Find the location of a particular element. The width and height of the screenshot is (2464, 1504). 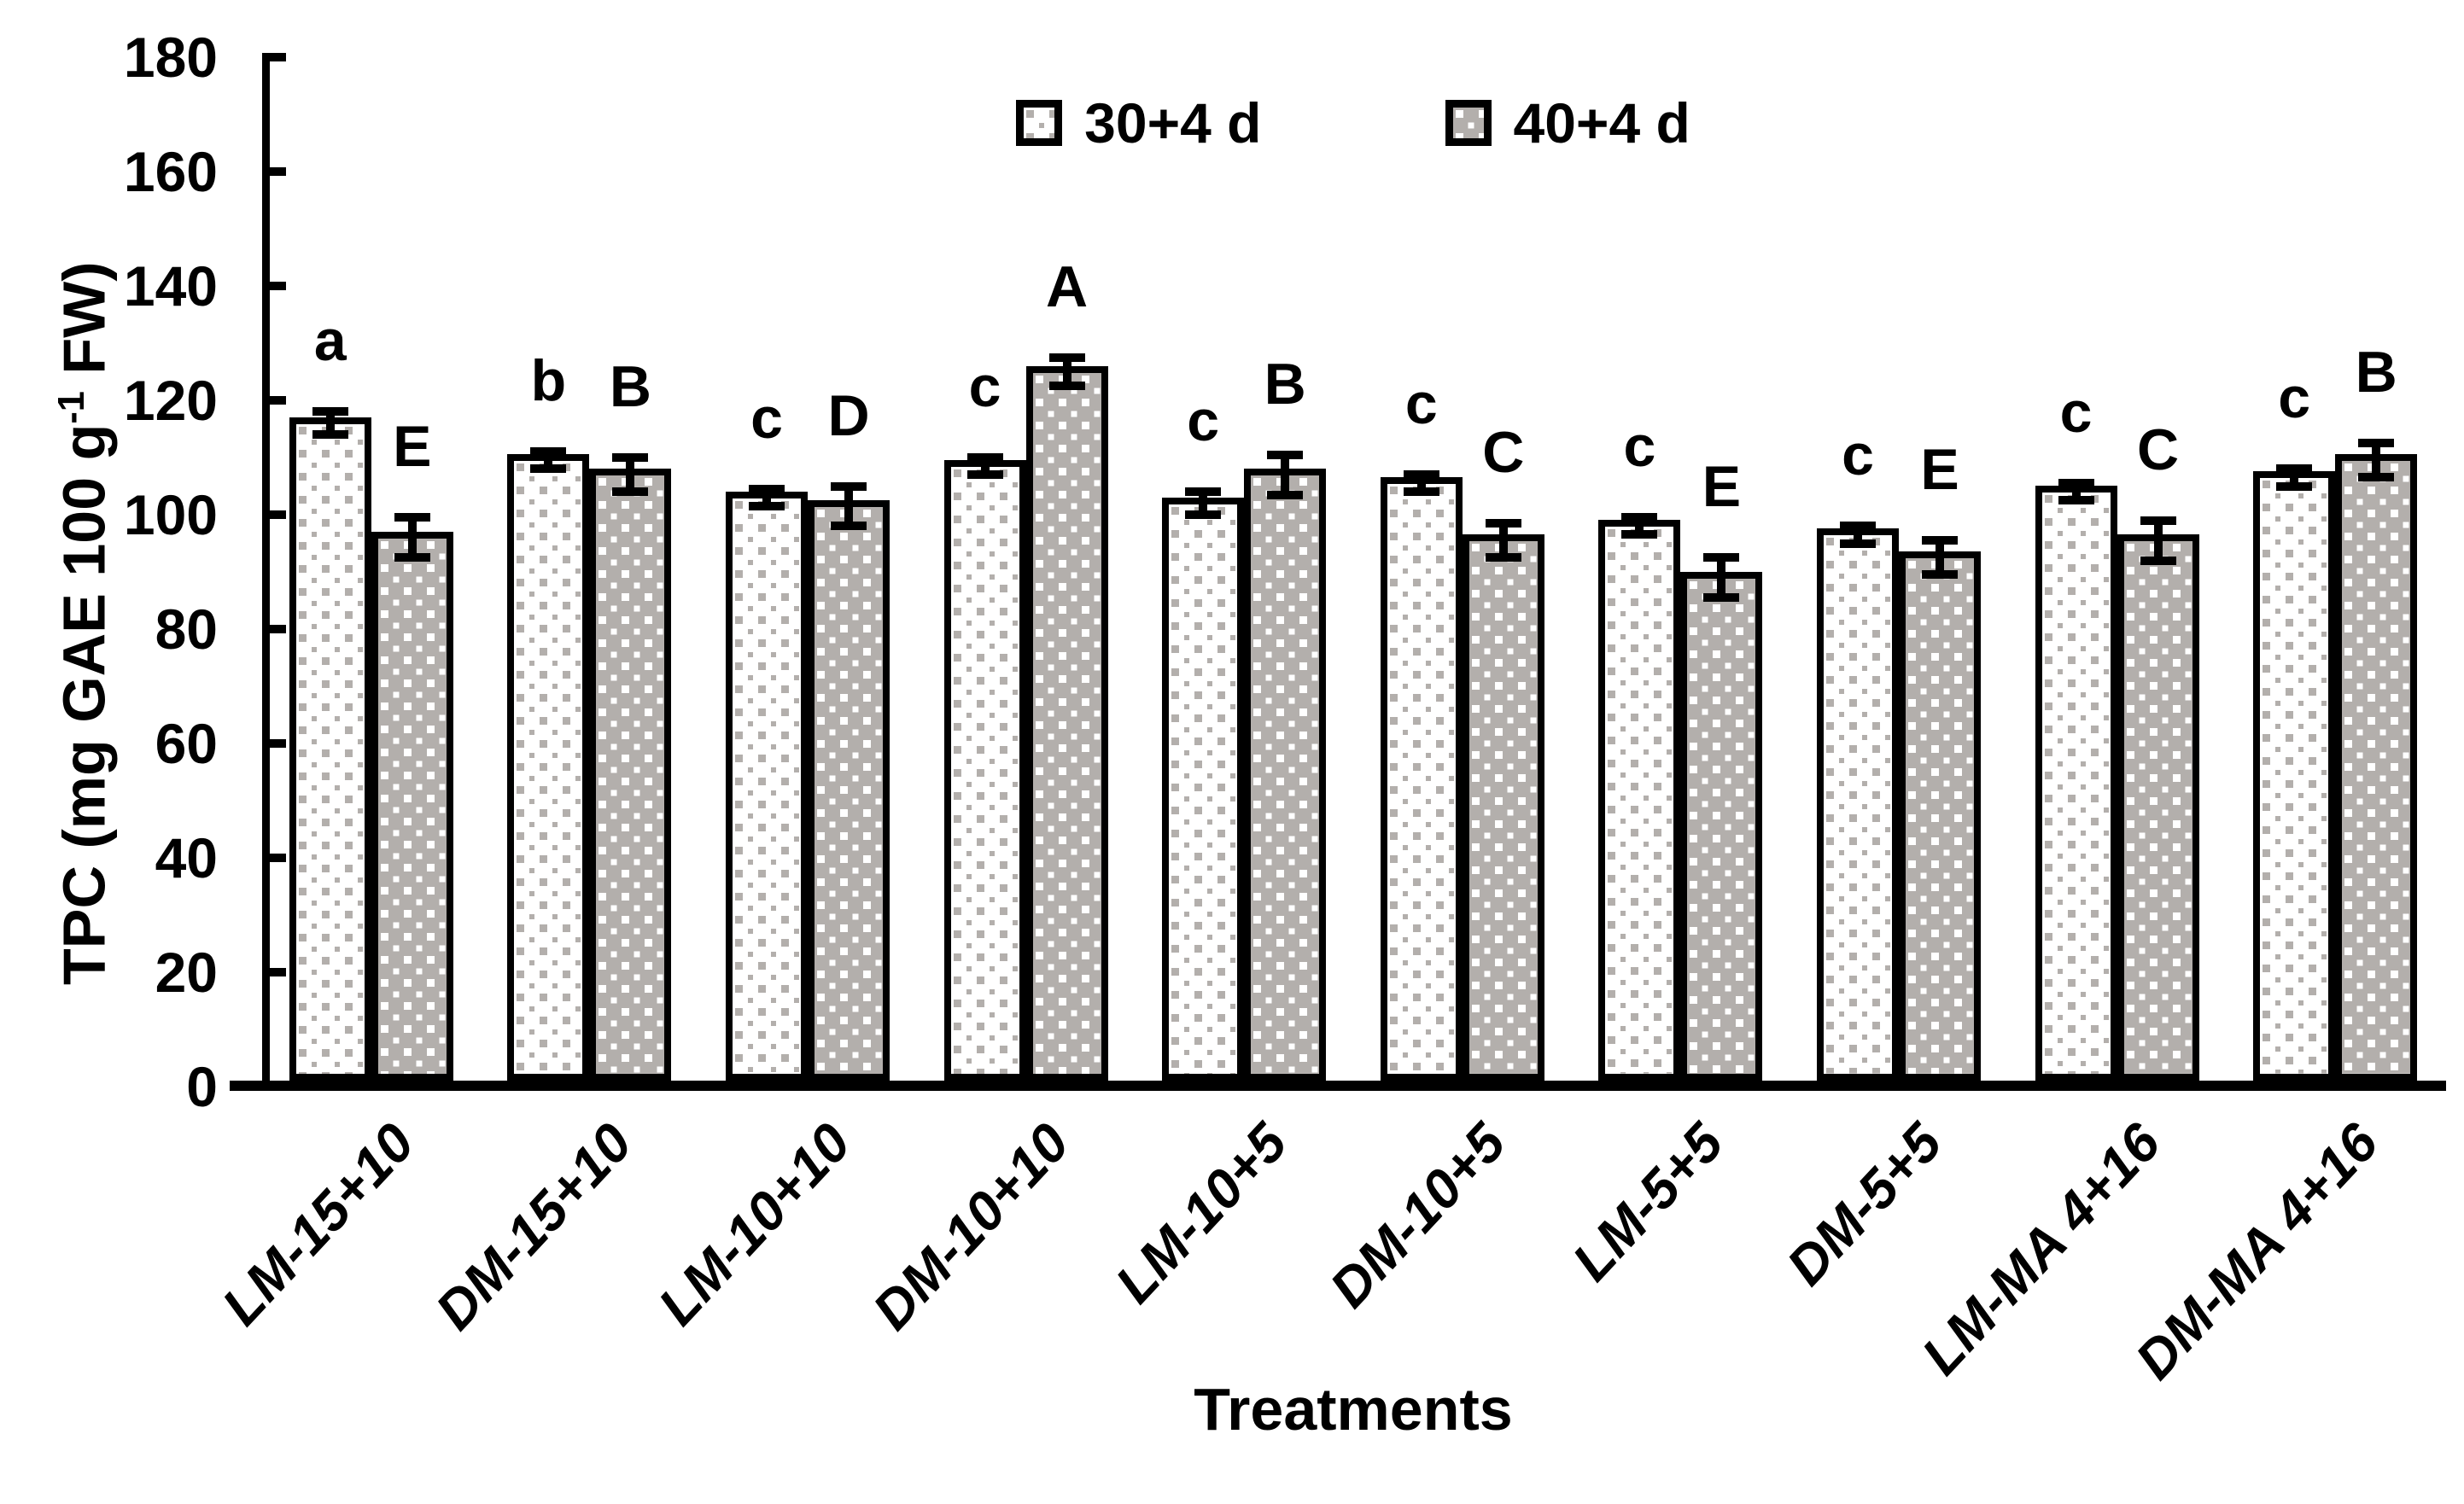

x-axis-line is located at coordinates (1338, 1086).